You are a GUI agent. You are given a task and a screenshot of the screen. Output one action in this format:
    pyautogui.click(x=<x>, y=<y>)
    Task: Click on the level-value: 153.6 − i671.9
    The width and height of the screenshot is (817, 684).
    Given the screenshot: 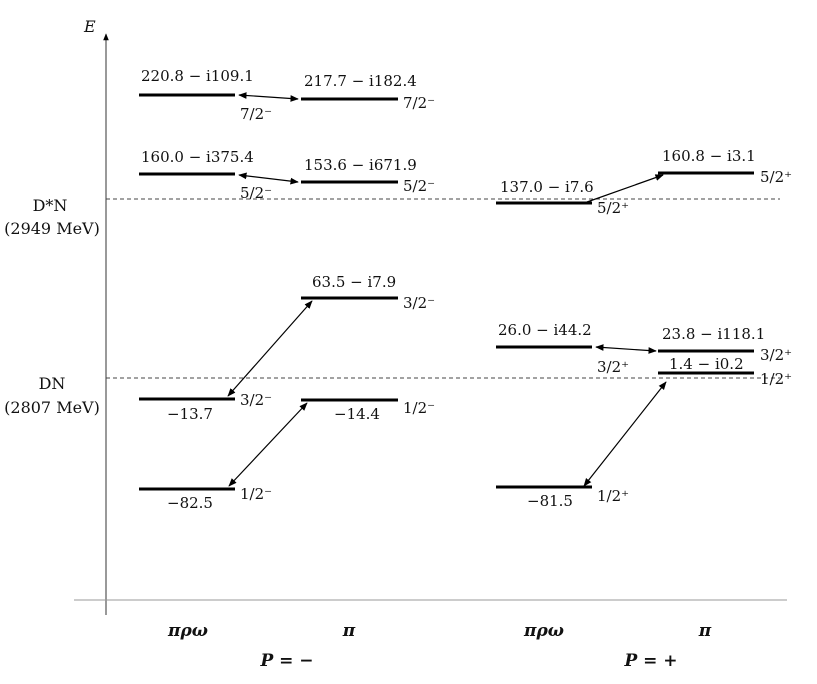 What is the action you would take?
    pyautogui.click(x=360, y=165)
    